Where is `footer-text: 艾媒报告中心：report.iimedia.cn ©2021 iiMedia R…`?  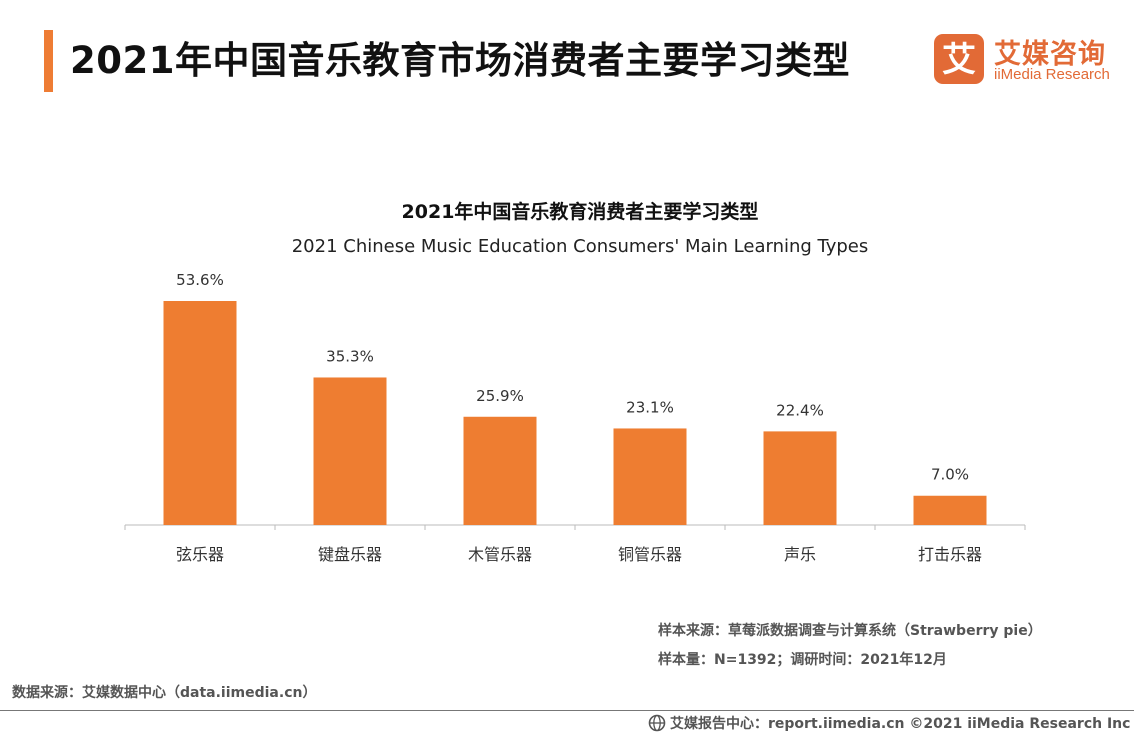 footer-text: 艾媒报告中心：report.iimedia.cn ©2021 iiMedia R… is located at coordinates (900, 724).